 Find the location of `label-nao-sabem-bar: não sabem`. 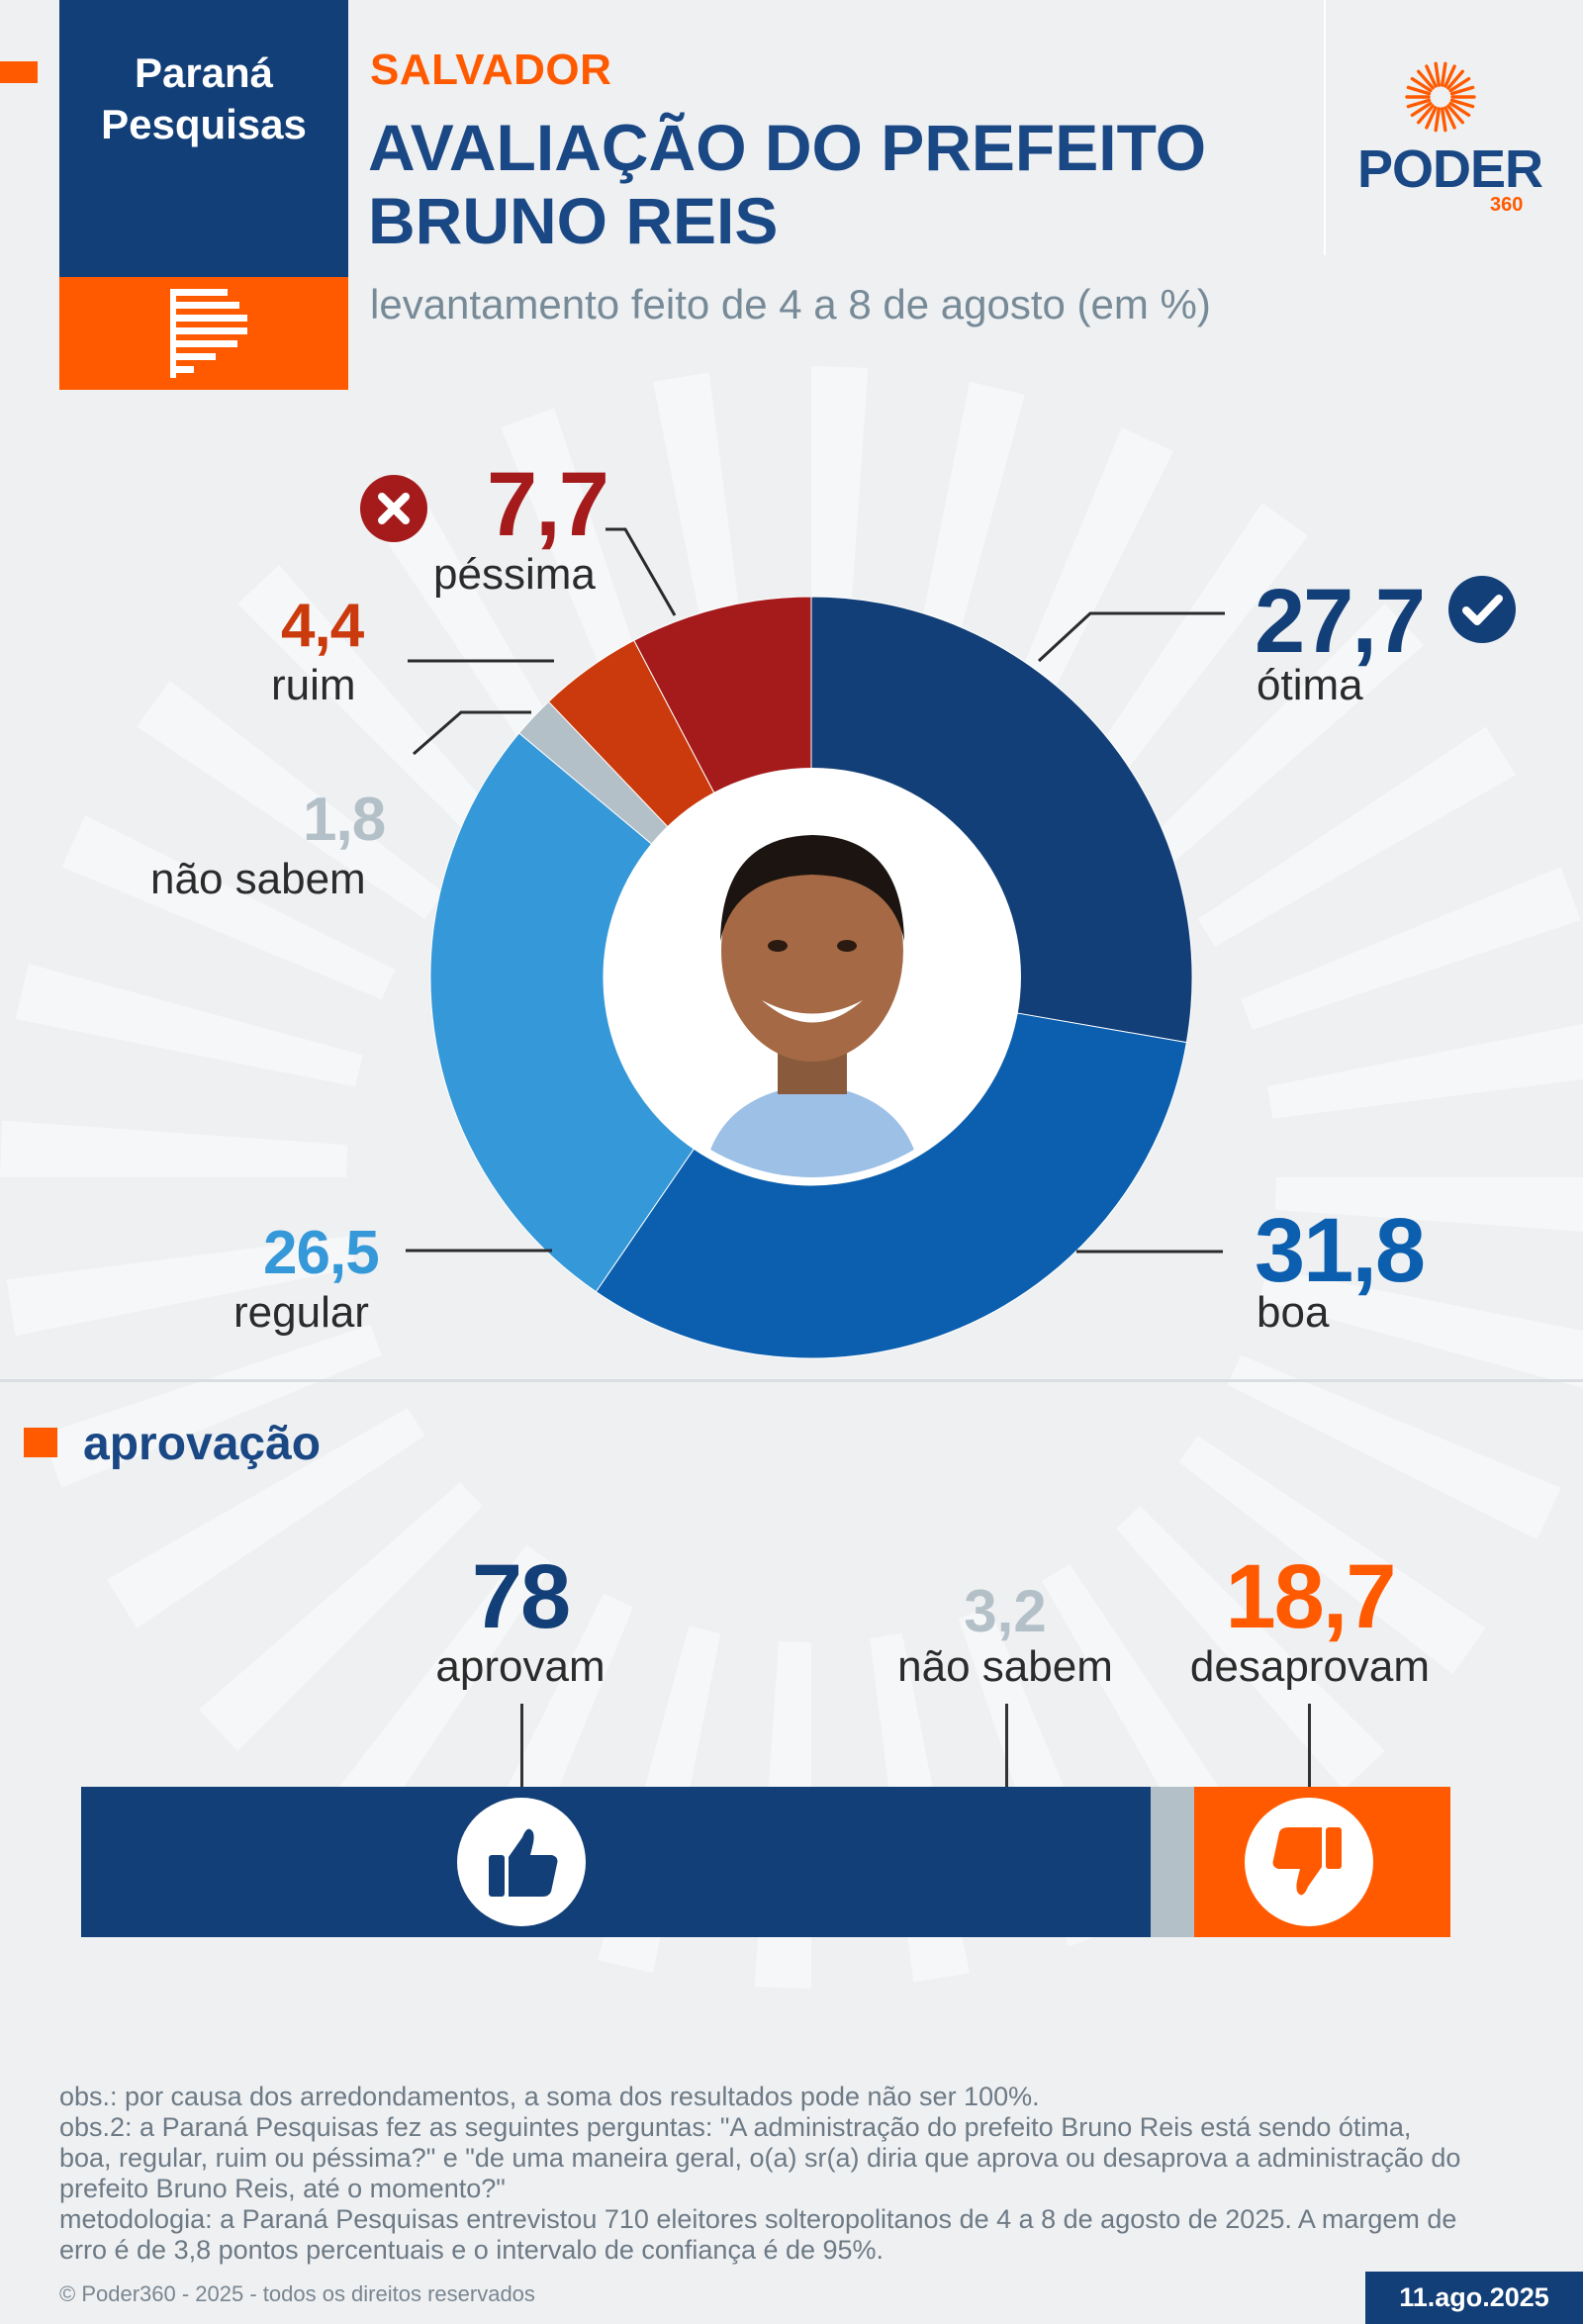

label-nao-sabem-bar: não sabem is located at coordinates (1005, 1666).